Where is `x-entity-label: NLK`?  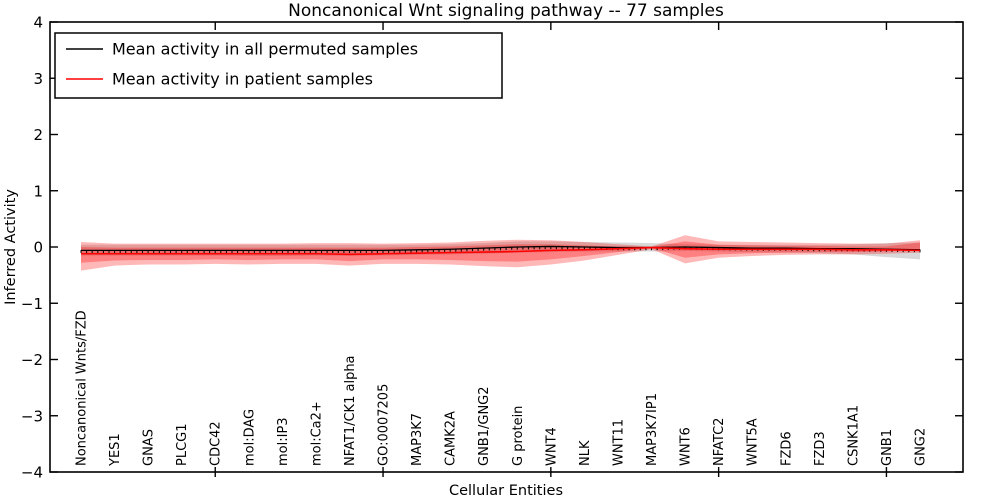
x-entity-label: NLK is located at coordinates (585, 453).